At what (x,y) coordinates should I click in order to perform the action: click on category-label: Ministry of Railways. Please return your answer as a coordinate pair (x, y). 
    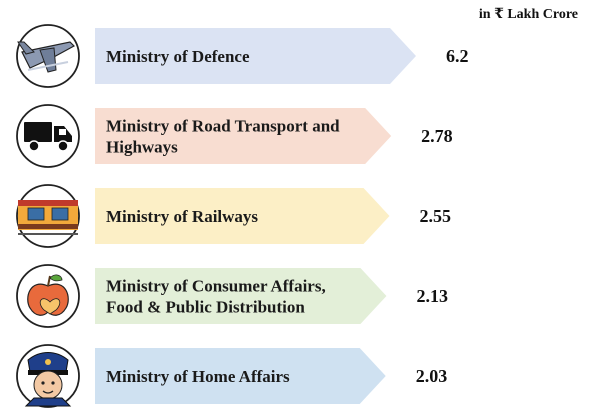
    Looking at the image, I should click on (182, 216).